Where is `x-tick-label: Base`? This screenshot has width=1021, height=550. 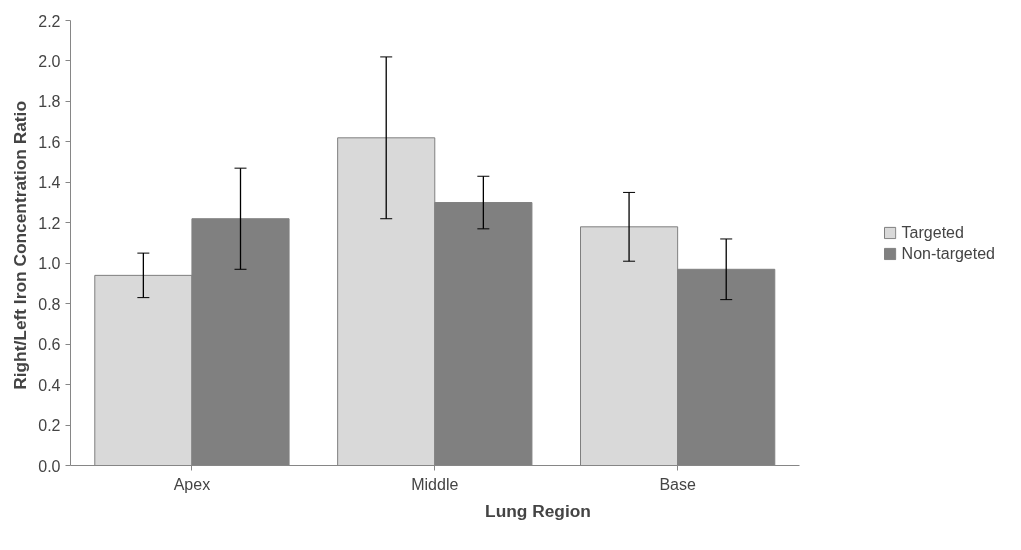
x-tick-label: Base is located at coordinates (677, 484).